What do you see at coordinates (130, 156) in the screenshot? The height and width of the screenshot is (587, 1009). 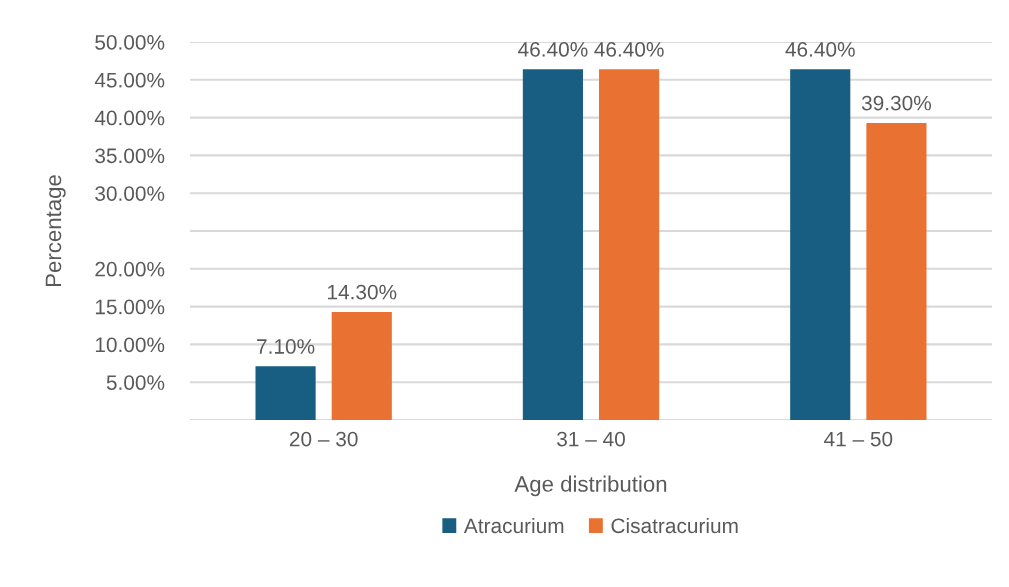 I see `y-tick-label: 35.00%` at bounding box center [130, 156].